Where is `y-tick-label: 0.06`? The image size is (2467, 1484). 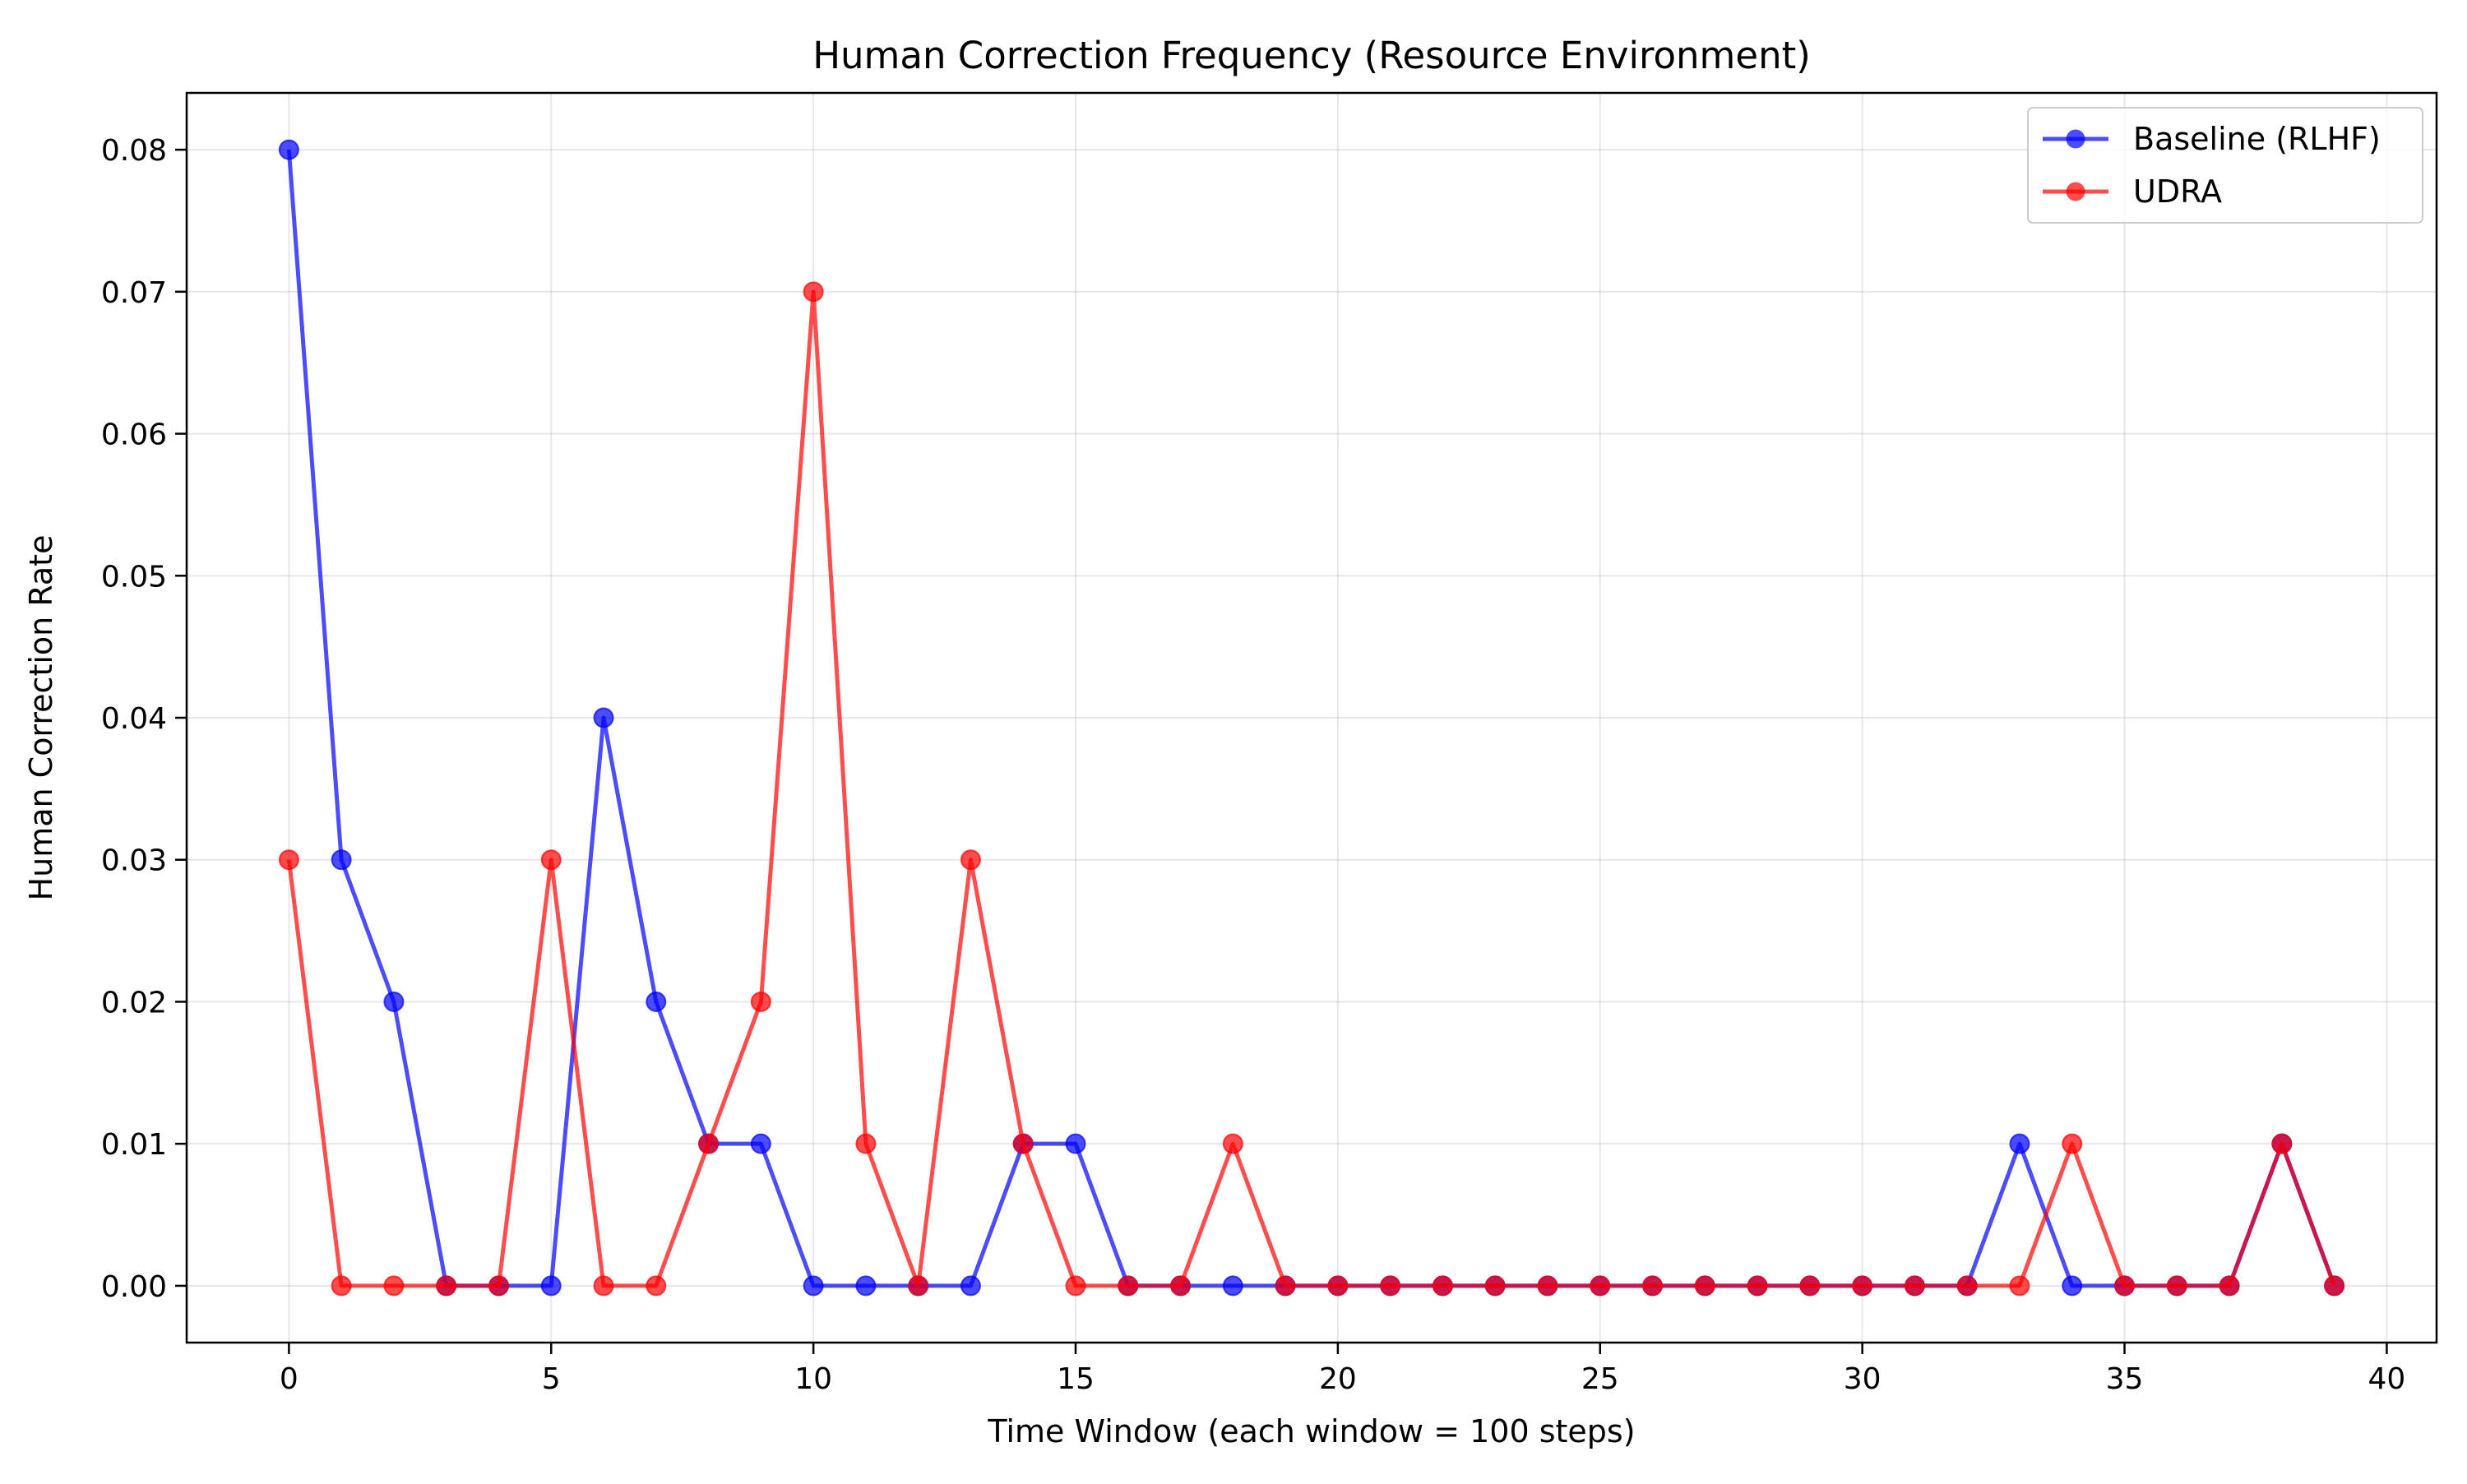 y-tick-label: 0.06 is located at coordinates (134, 435).